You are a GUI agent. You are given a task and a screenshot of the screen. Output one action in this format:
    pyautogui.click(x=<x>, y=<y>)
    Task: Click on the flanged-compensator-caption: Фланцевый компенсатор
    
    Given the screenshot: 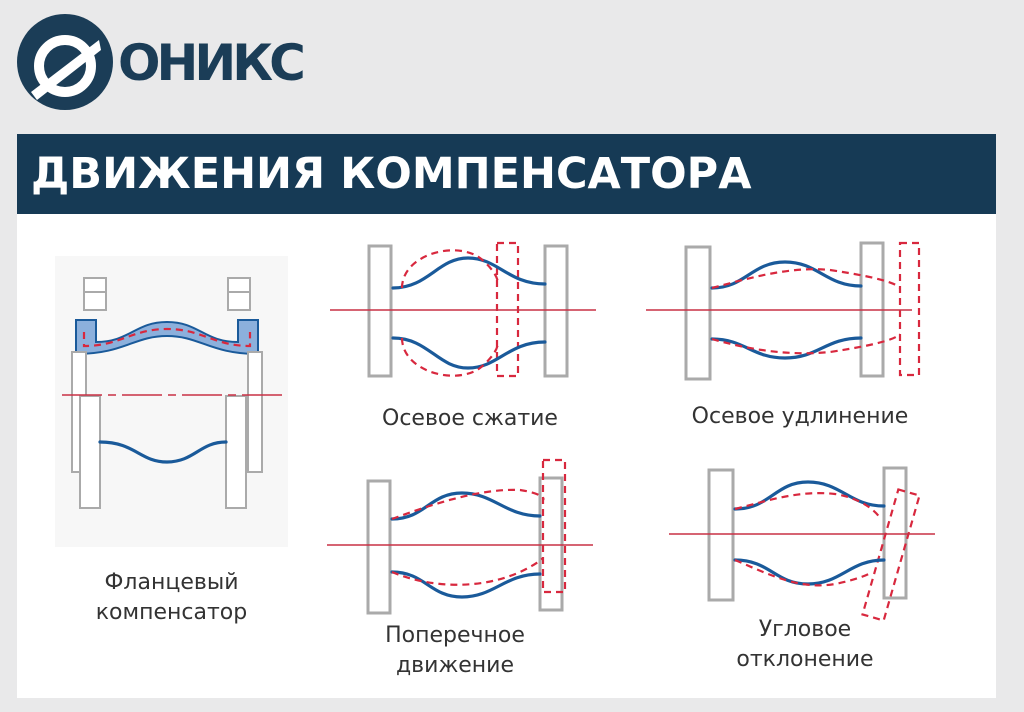 What is the action you would take?
    pyautogui.click(x=171, y=598)
    